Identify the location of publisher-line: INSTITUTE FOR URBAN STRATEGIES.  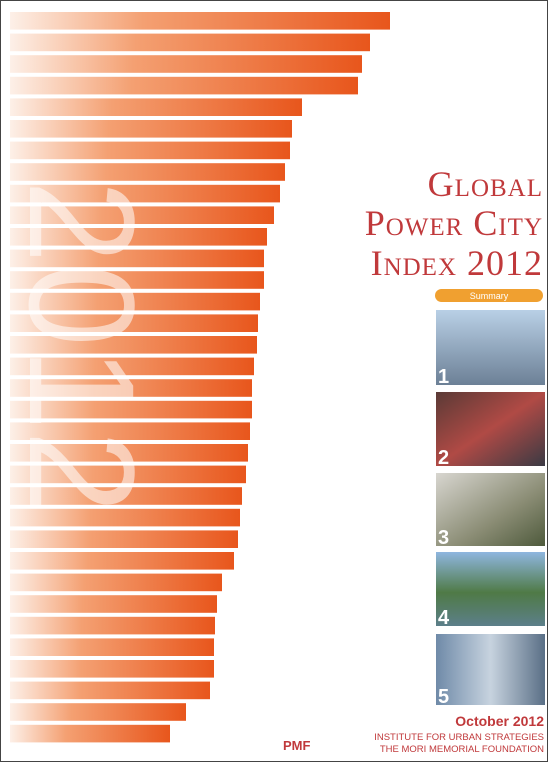
(459, 737).